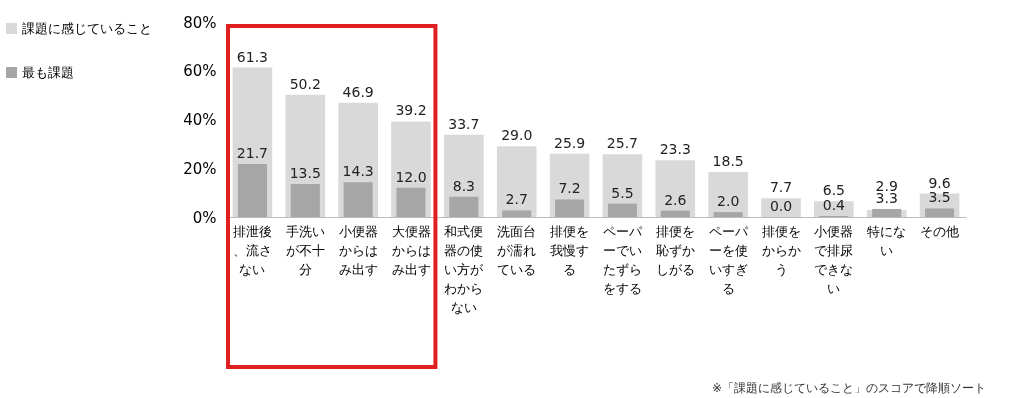 This screenshot has height=398, width=1024. I want to click on data-label: 25.7, so click(622, 143).